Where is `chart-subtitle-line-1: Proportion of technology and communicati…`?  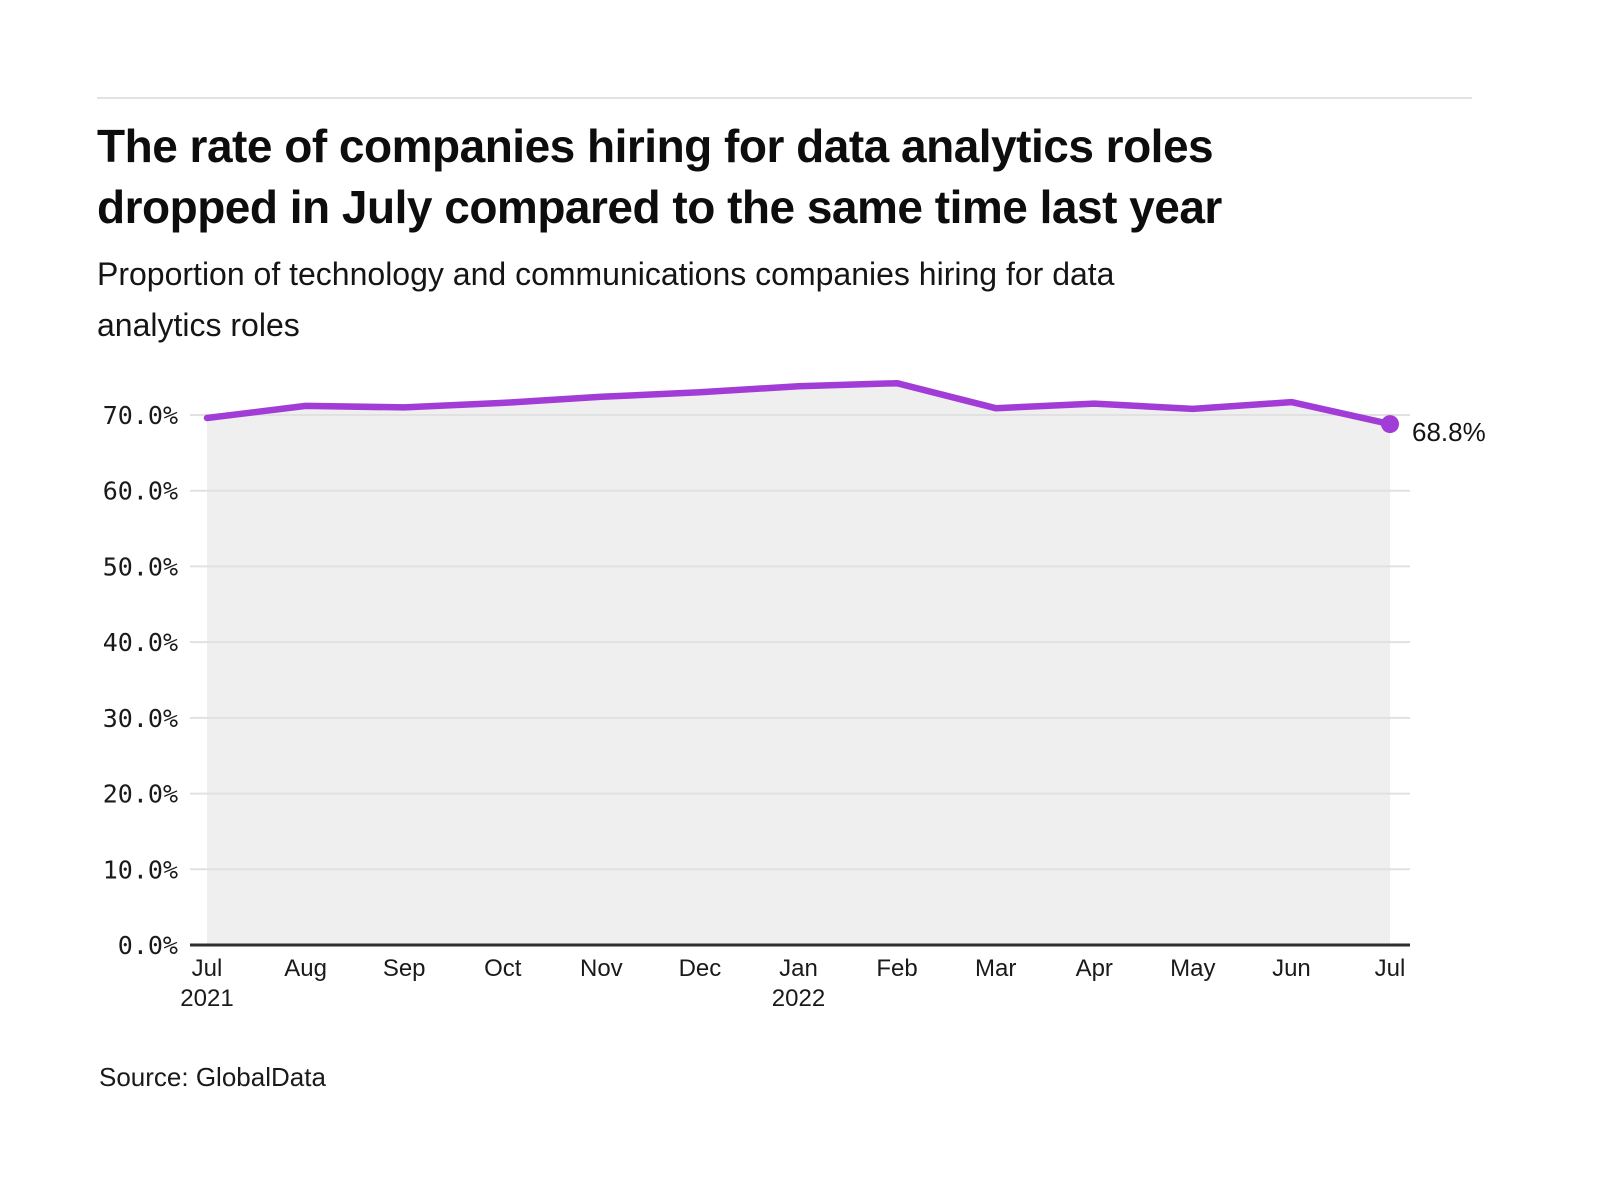 chart-subtitle-line-1: Proportion of technology and communicati… is located at coordinates (606, 274).